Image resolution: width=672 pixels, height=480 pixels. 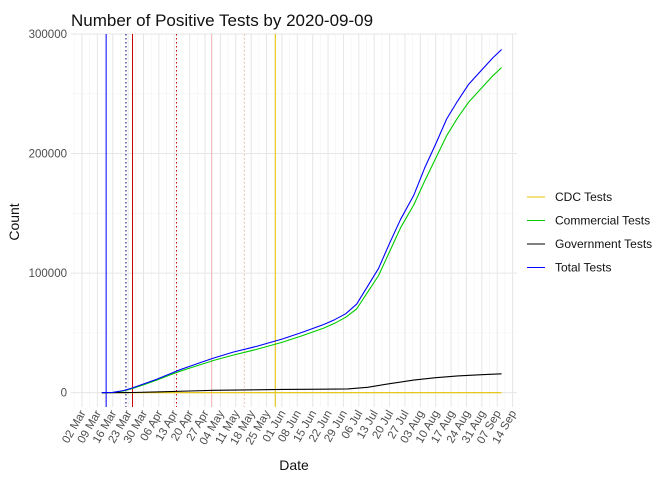 I want to click on y-tick-label: 0, so click(x=64, y=394).